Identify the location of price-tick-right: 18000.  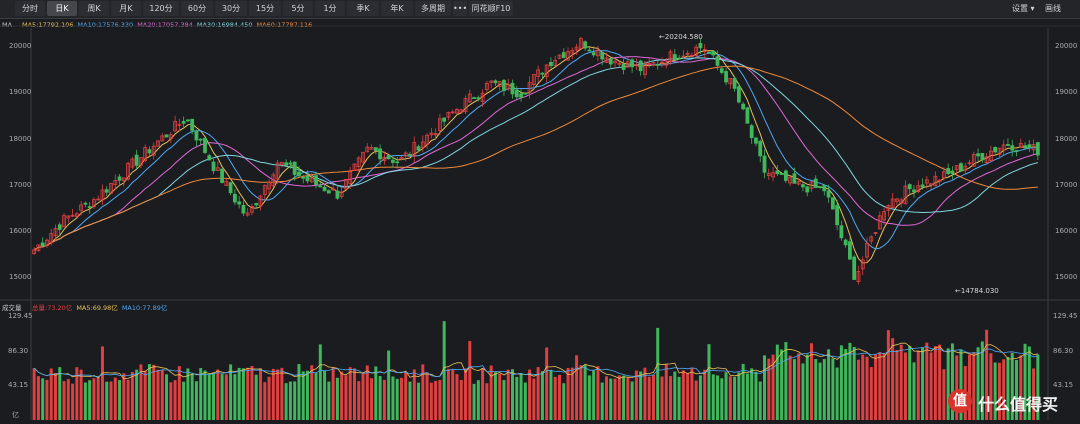
(1066, 138).